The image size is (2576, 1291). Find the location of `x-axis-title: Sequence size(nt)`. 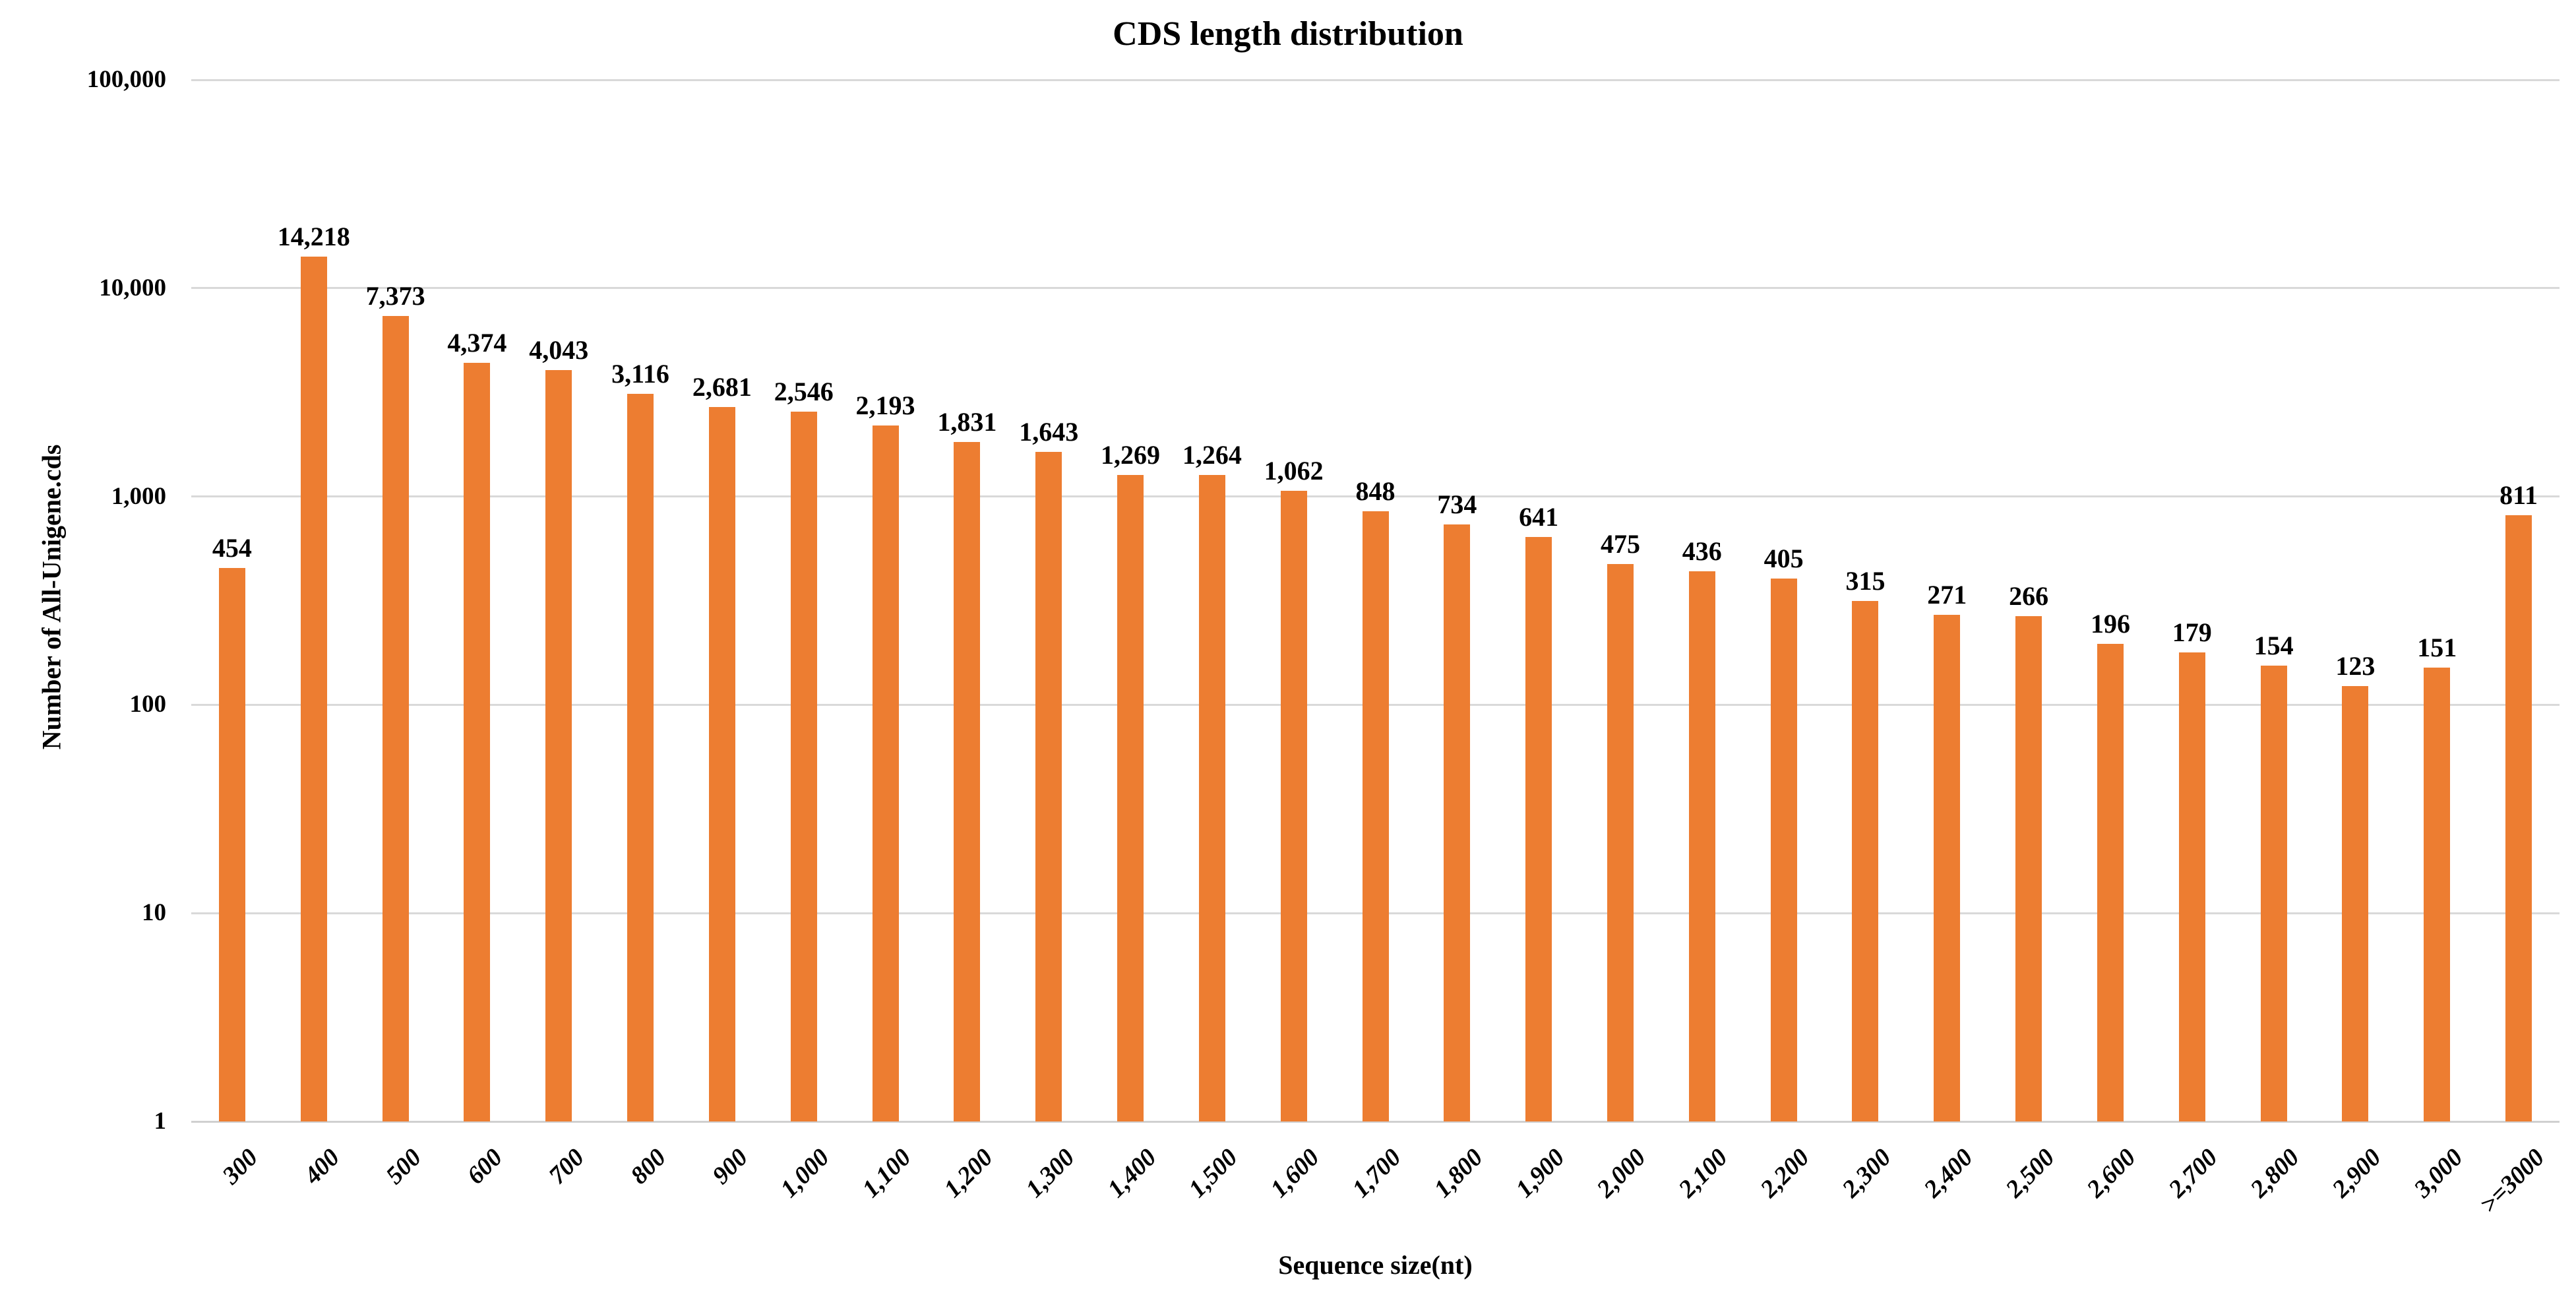

x-axis-title: Sequence size(nt) is located at coordinates (1375, 1265).